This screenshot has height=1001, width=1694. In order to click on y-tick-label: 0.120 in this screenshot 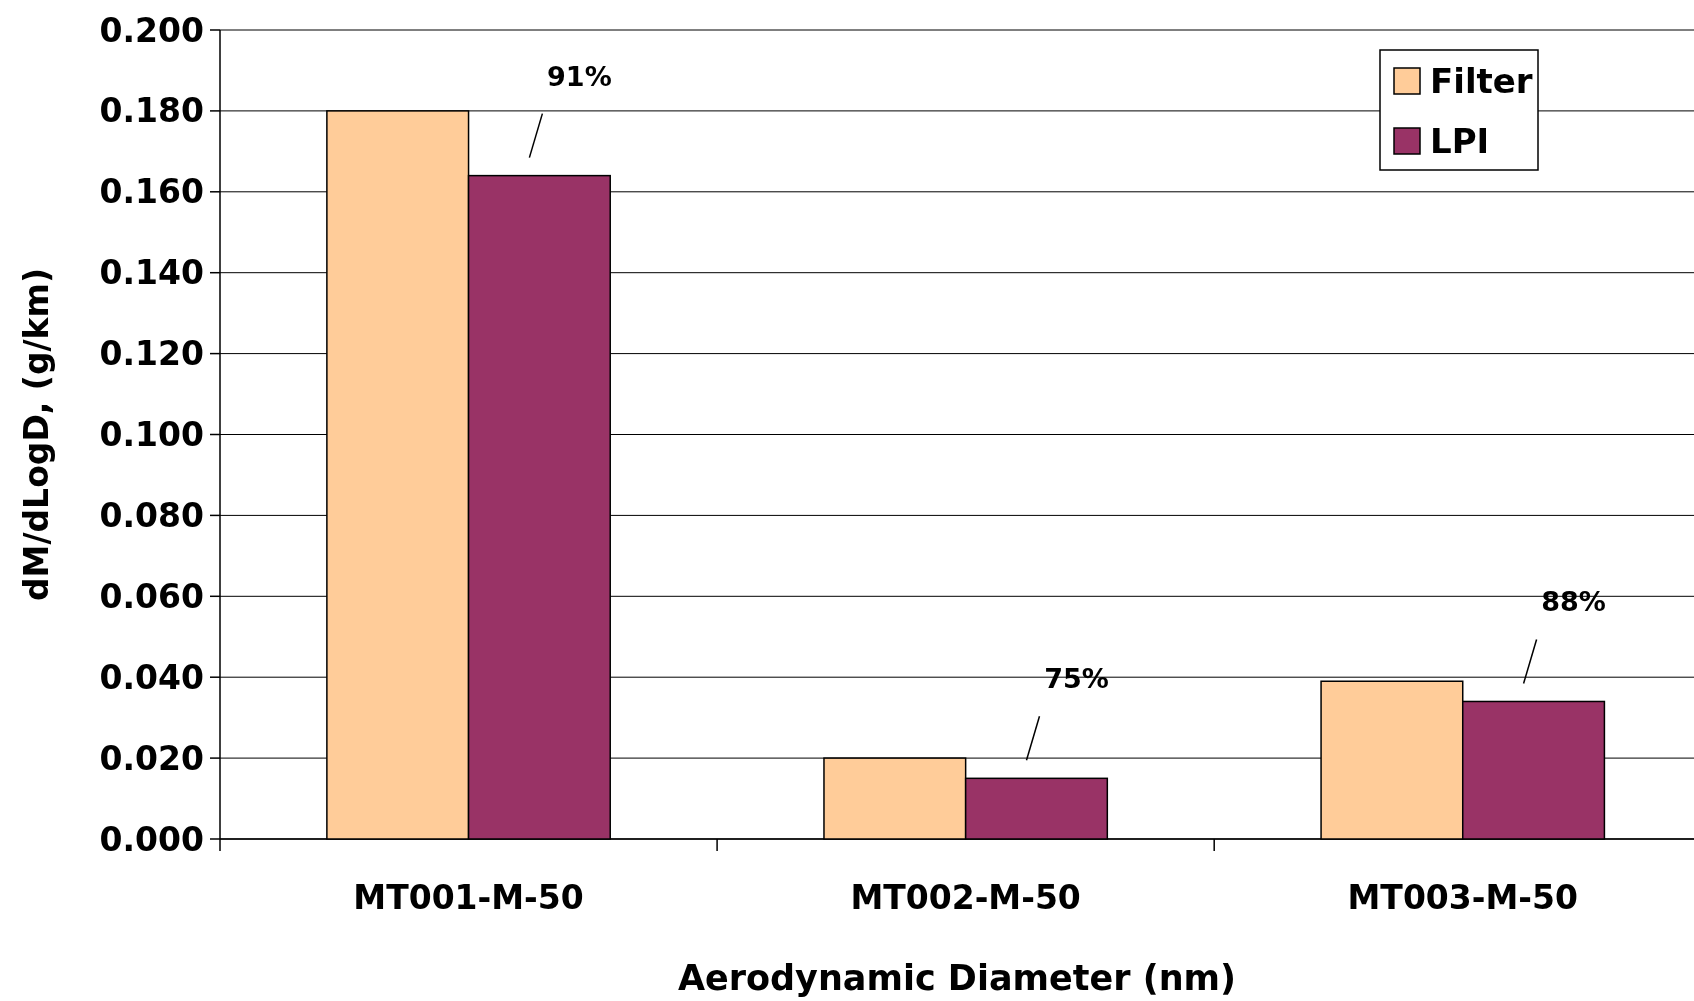, I will do `click(151, 354)`.